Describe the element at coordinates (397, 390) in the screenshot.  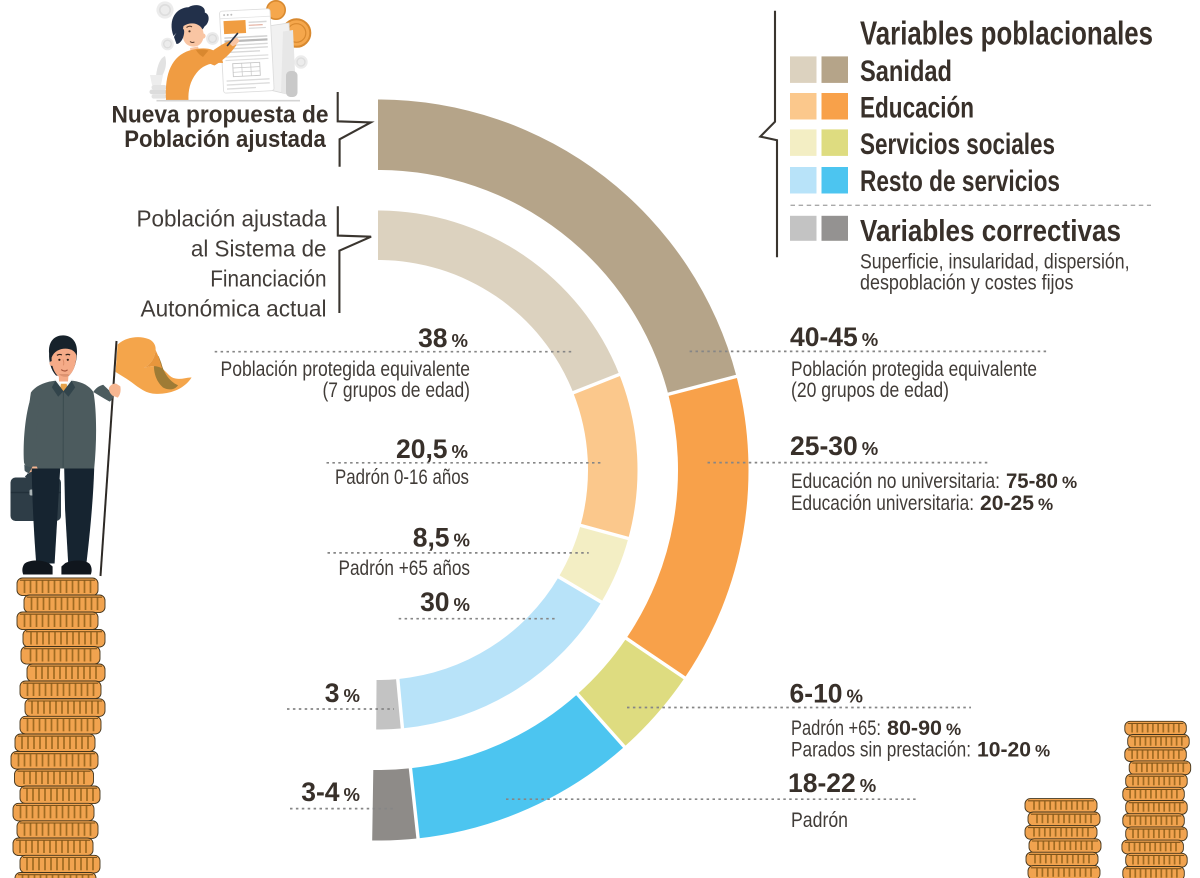
I see `svg-text: (7 grupos de edad)` at that location.